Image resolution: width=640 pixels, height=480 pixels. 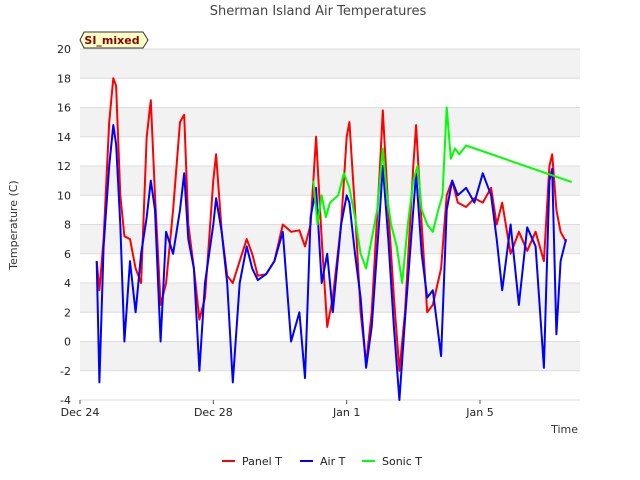 I want to click on y-tick-label: 18, so click(x=64, y=78).